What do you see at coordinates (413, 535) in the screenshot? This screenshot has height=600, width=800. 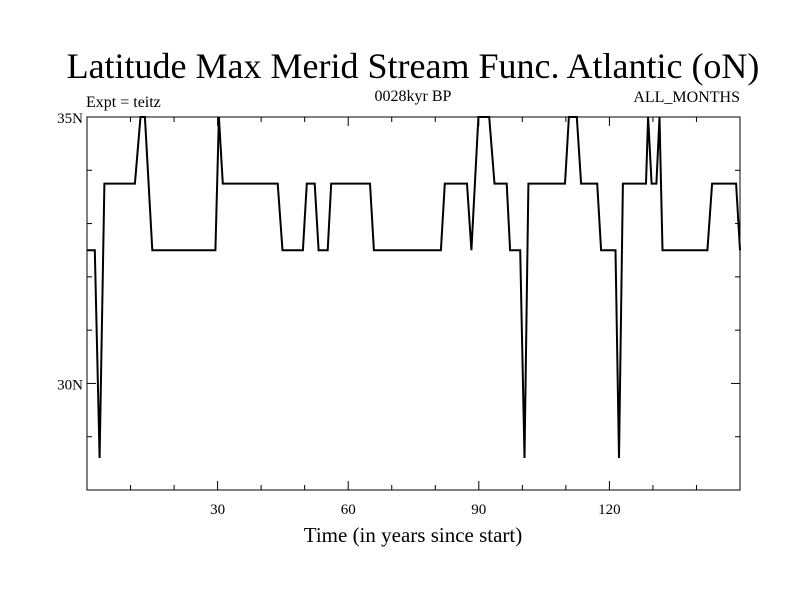 I see `x-axis-label: Time (in years since start)` at bounding box center [413, 535].